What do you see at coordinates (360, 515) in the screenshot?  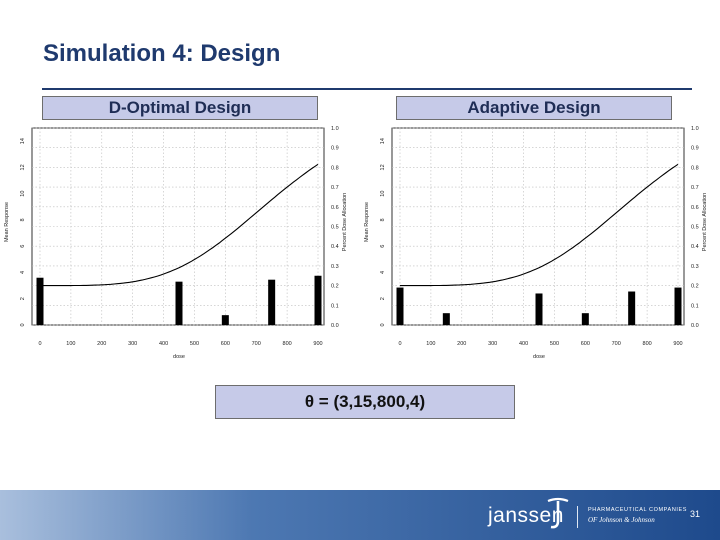 I see `footer-band` at bounding box center [360, 515].